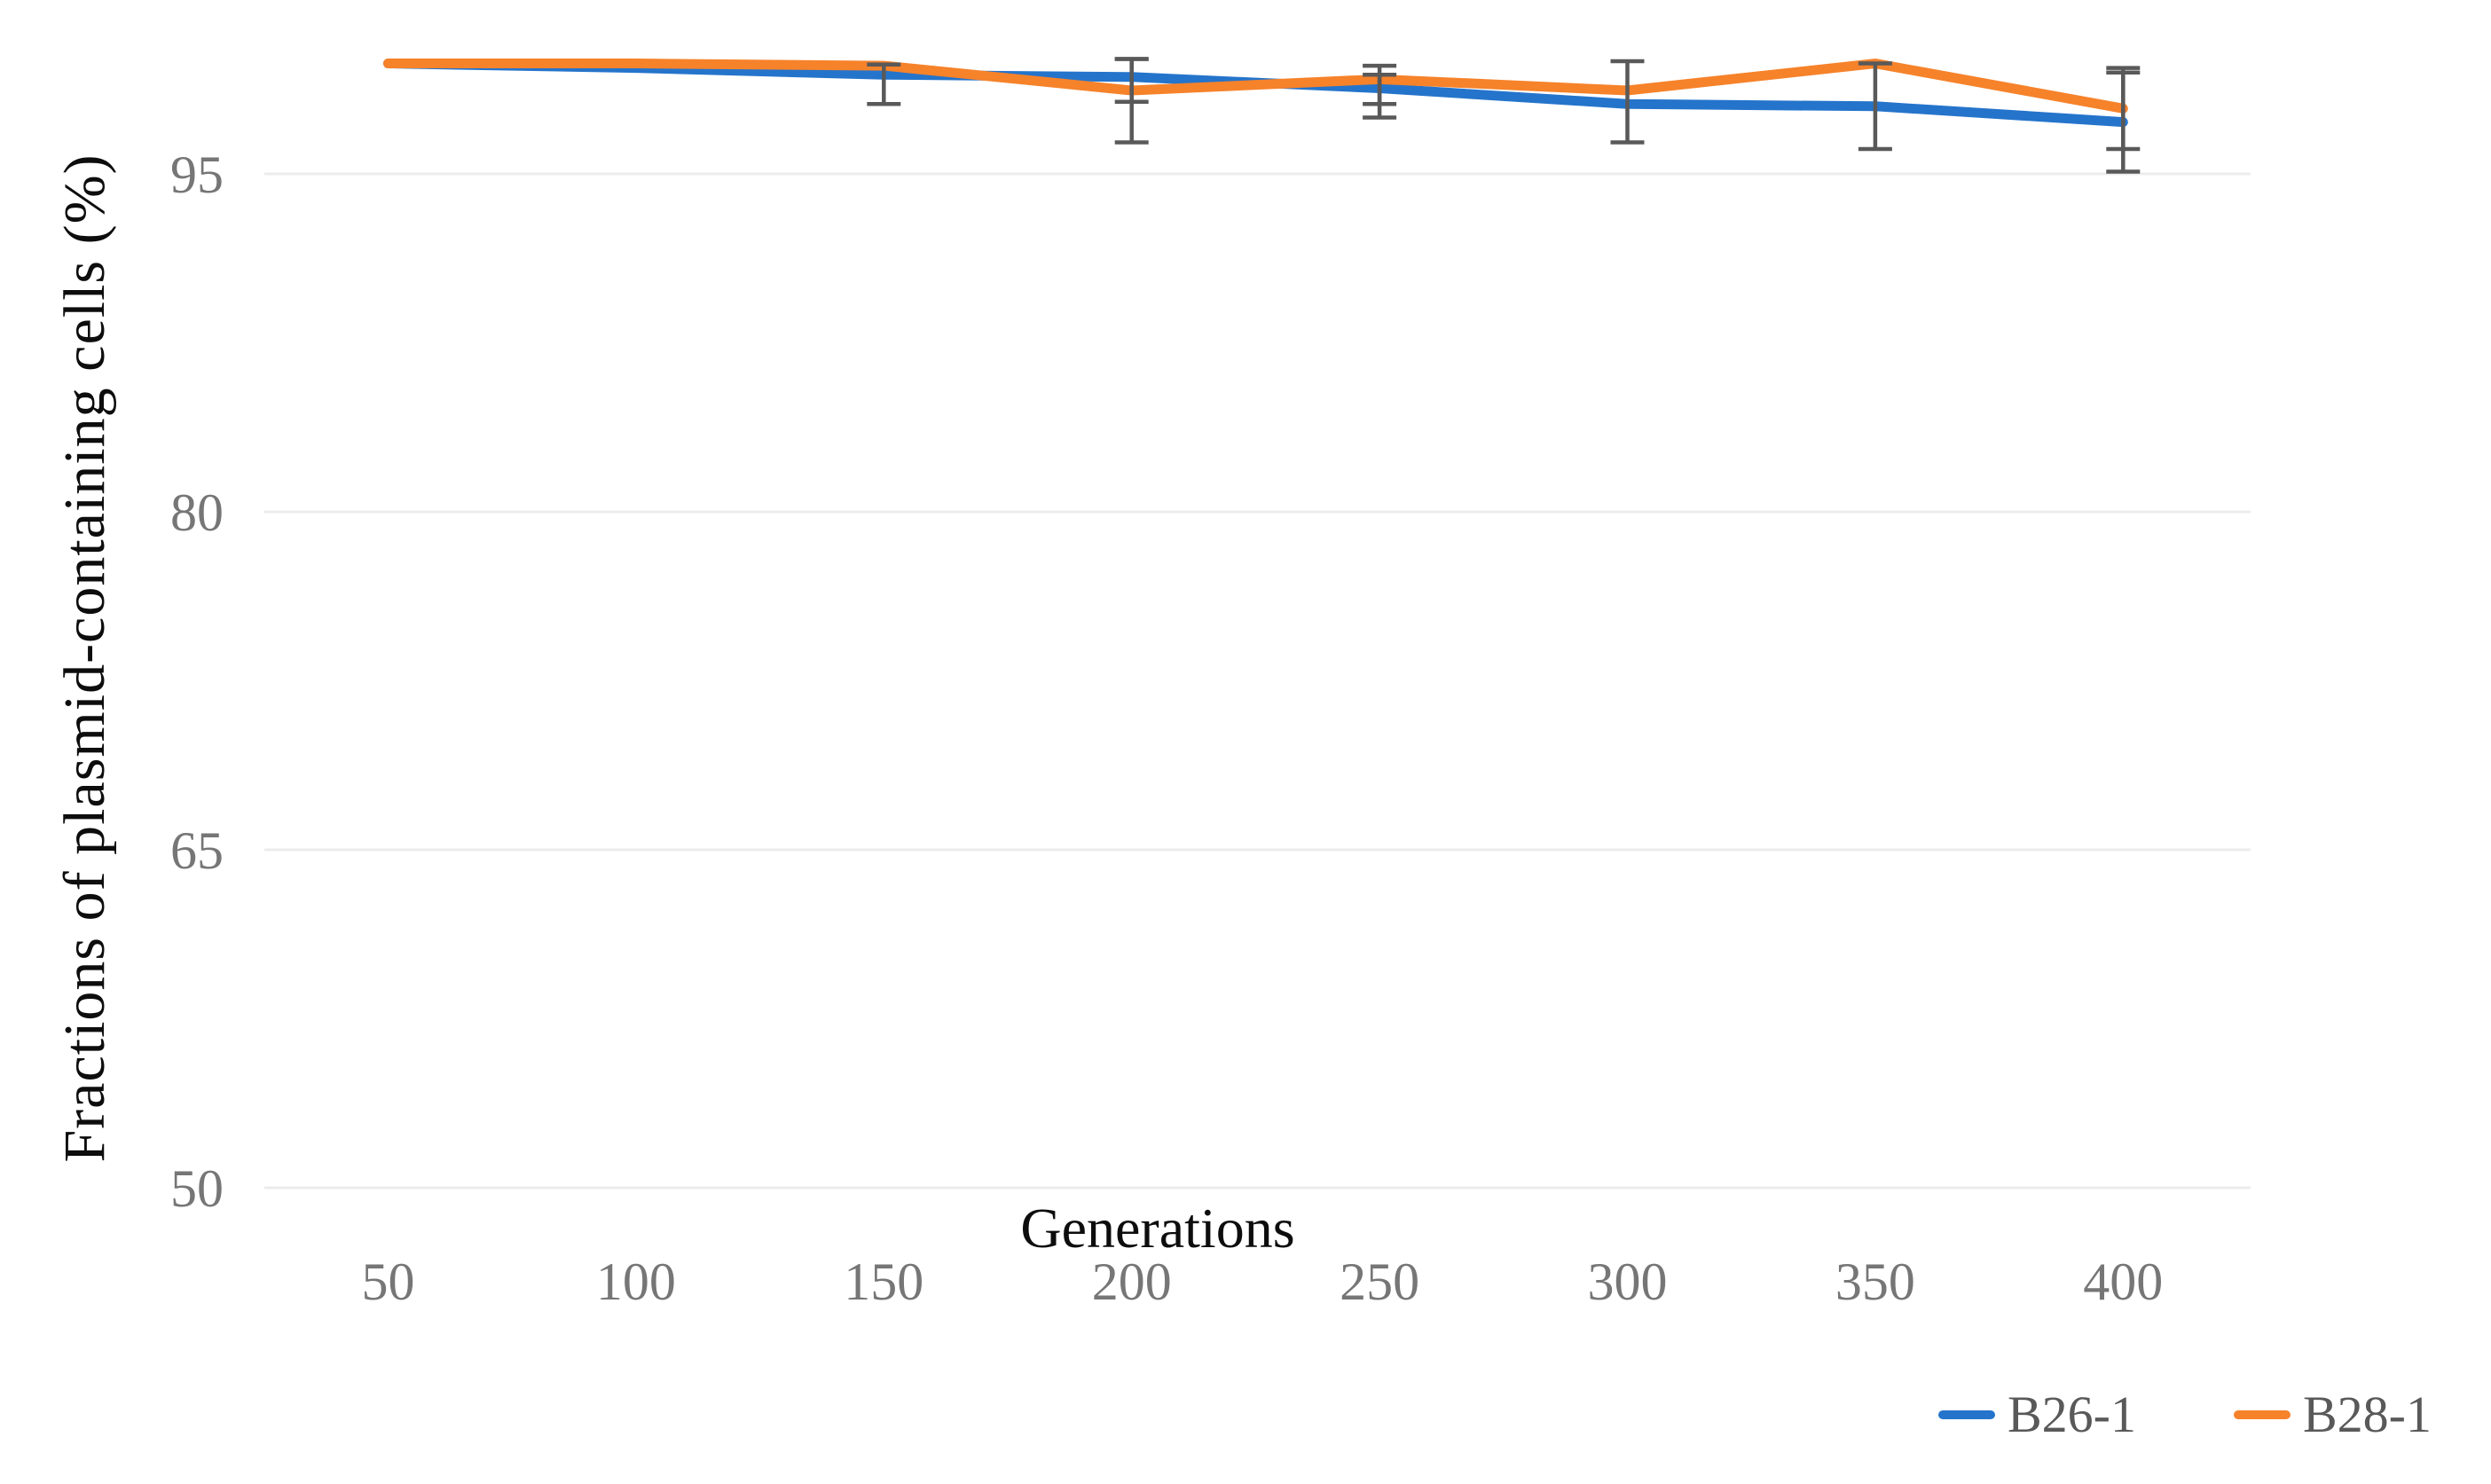  Describe the element at coordinates (1379, 1281) in the screenshot. I see `x-tick-label-250: 250` at that location.